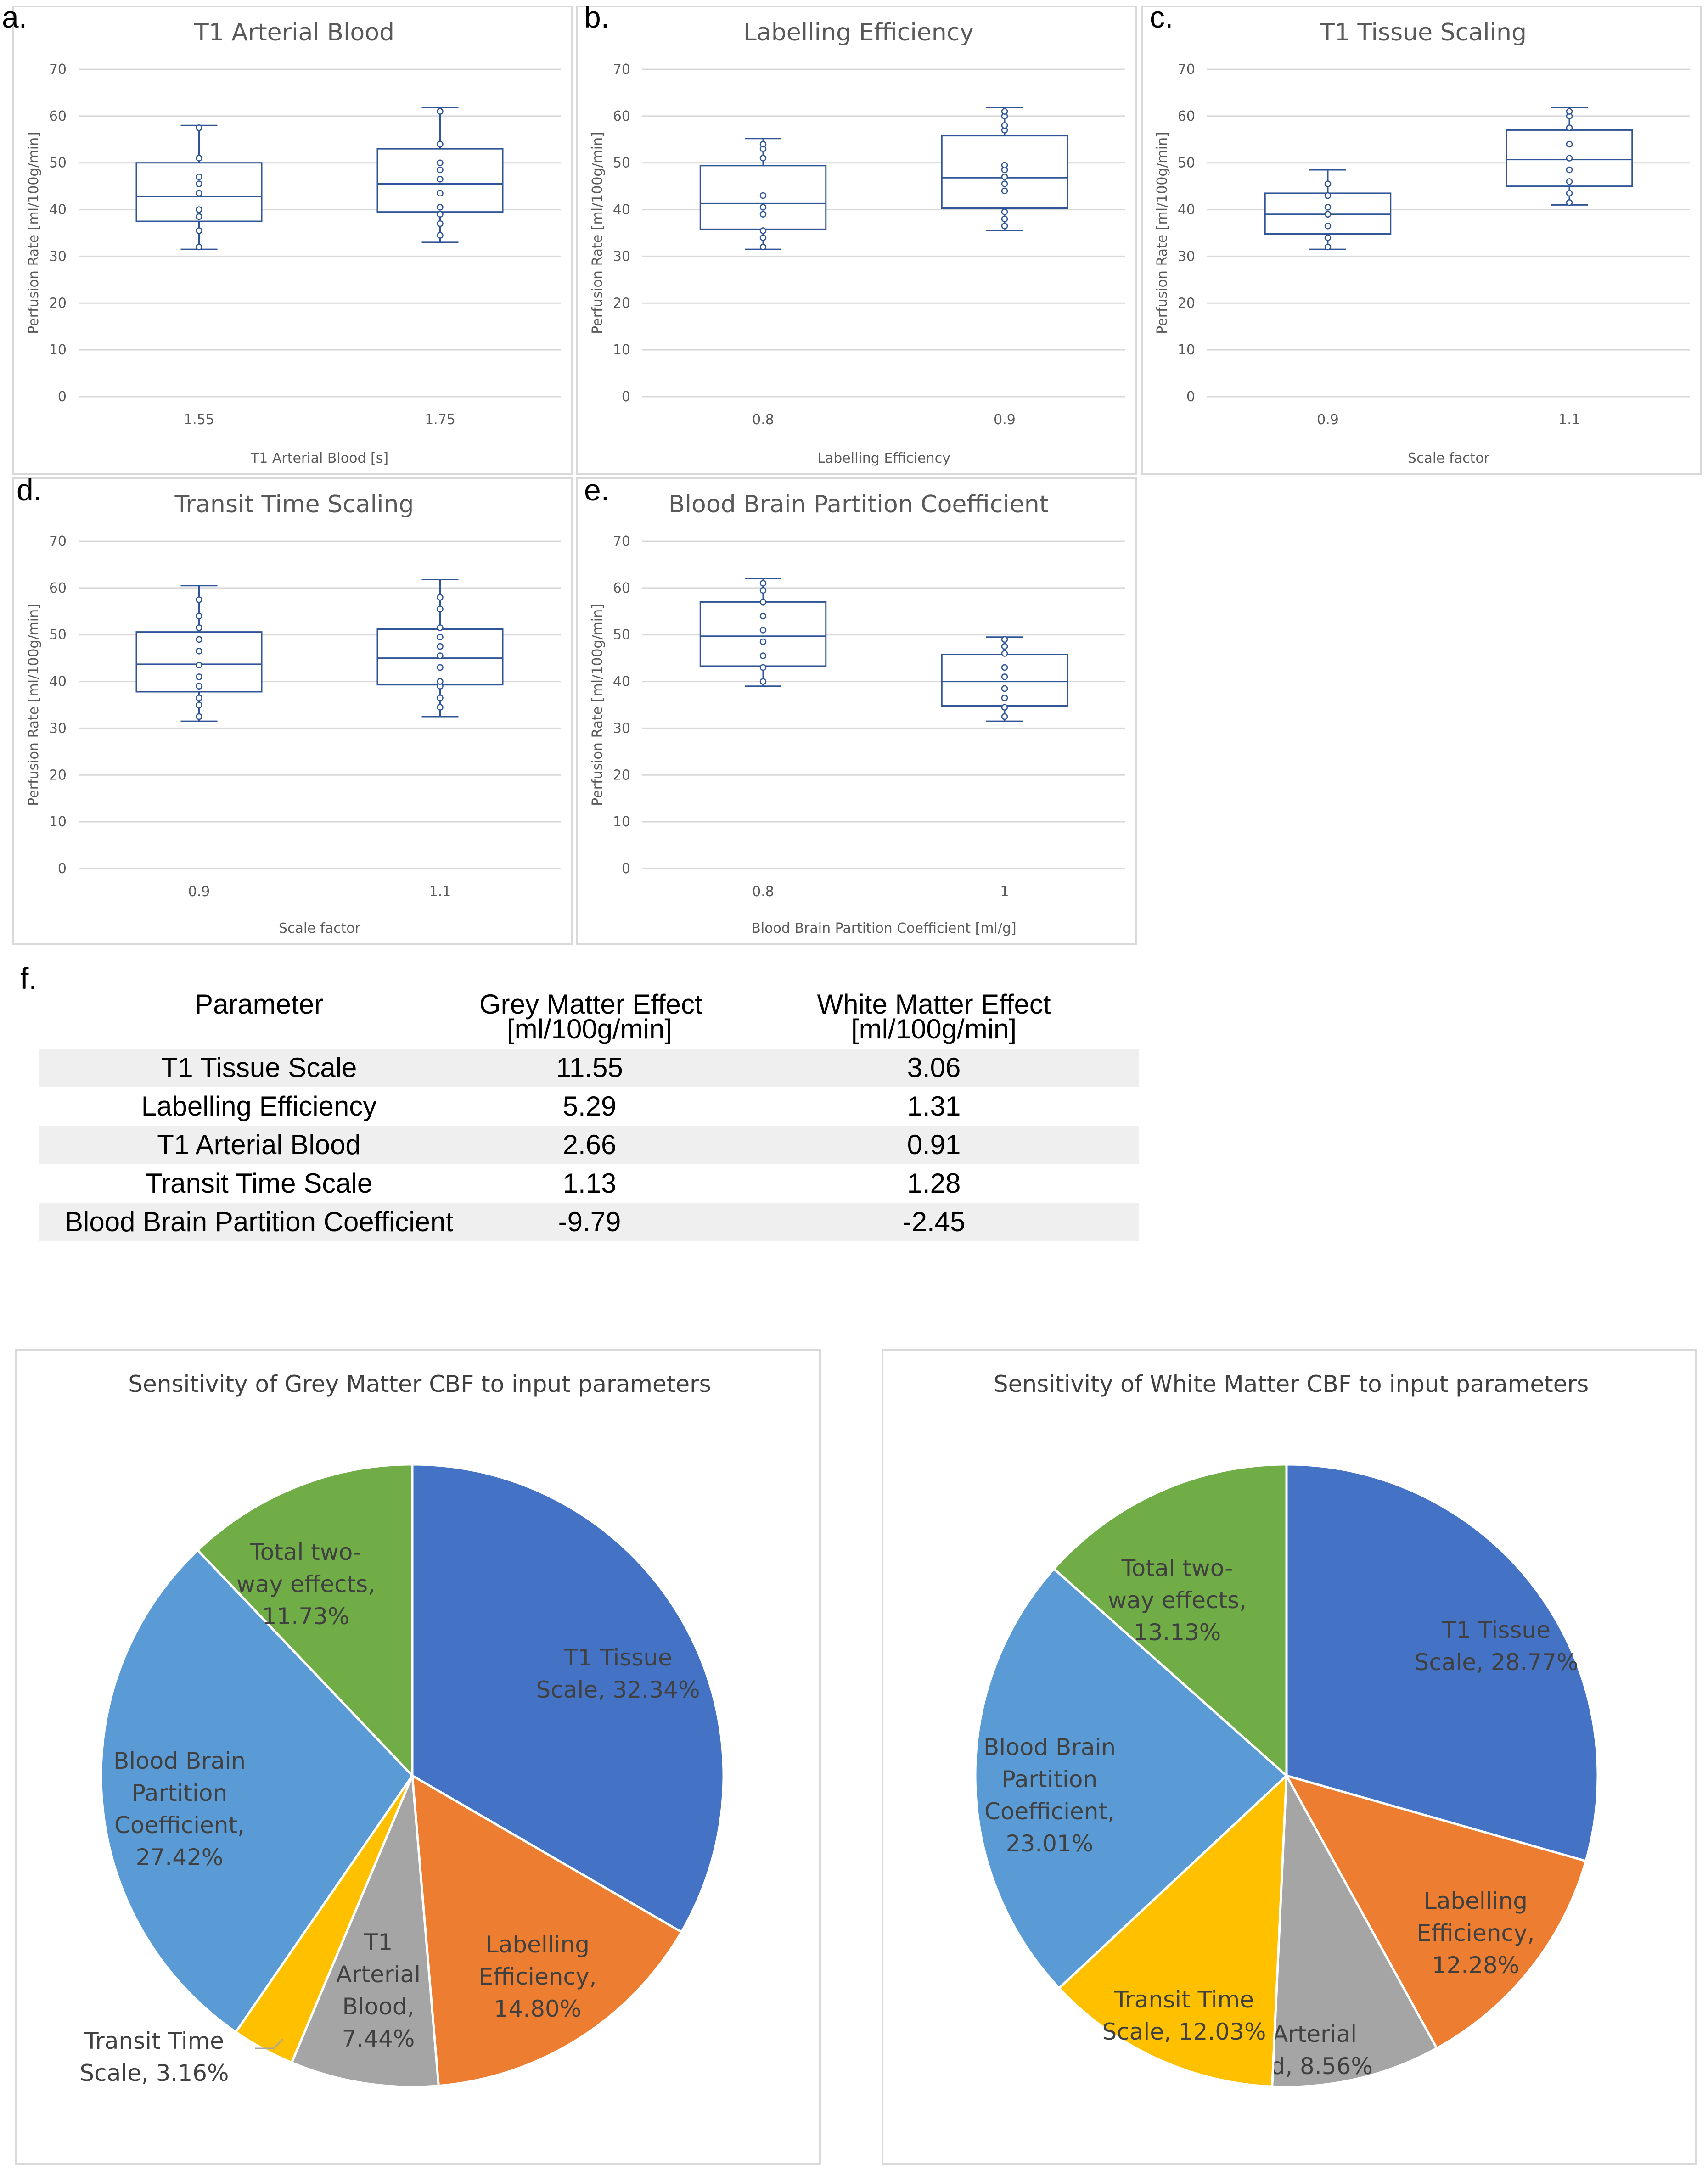 The width and height of the screenshot is (1708, 2170). What do you see at coordinates (180, 1858) in the screenshot?
I see `slice-label: 27.42%` at bounding box center [180, 1858].